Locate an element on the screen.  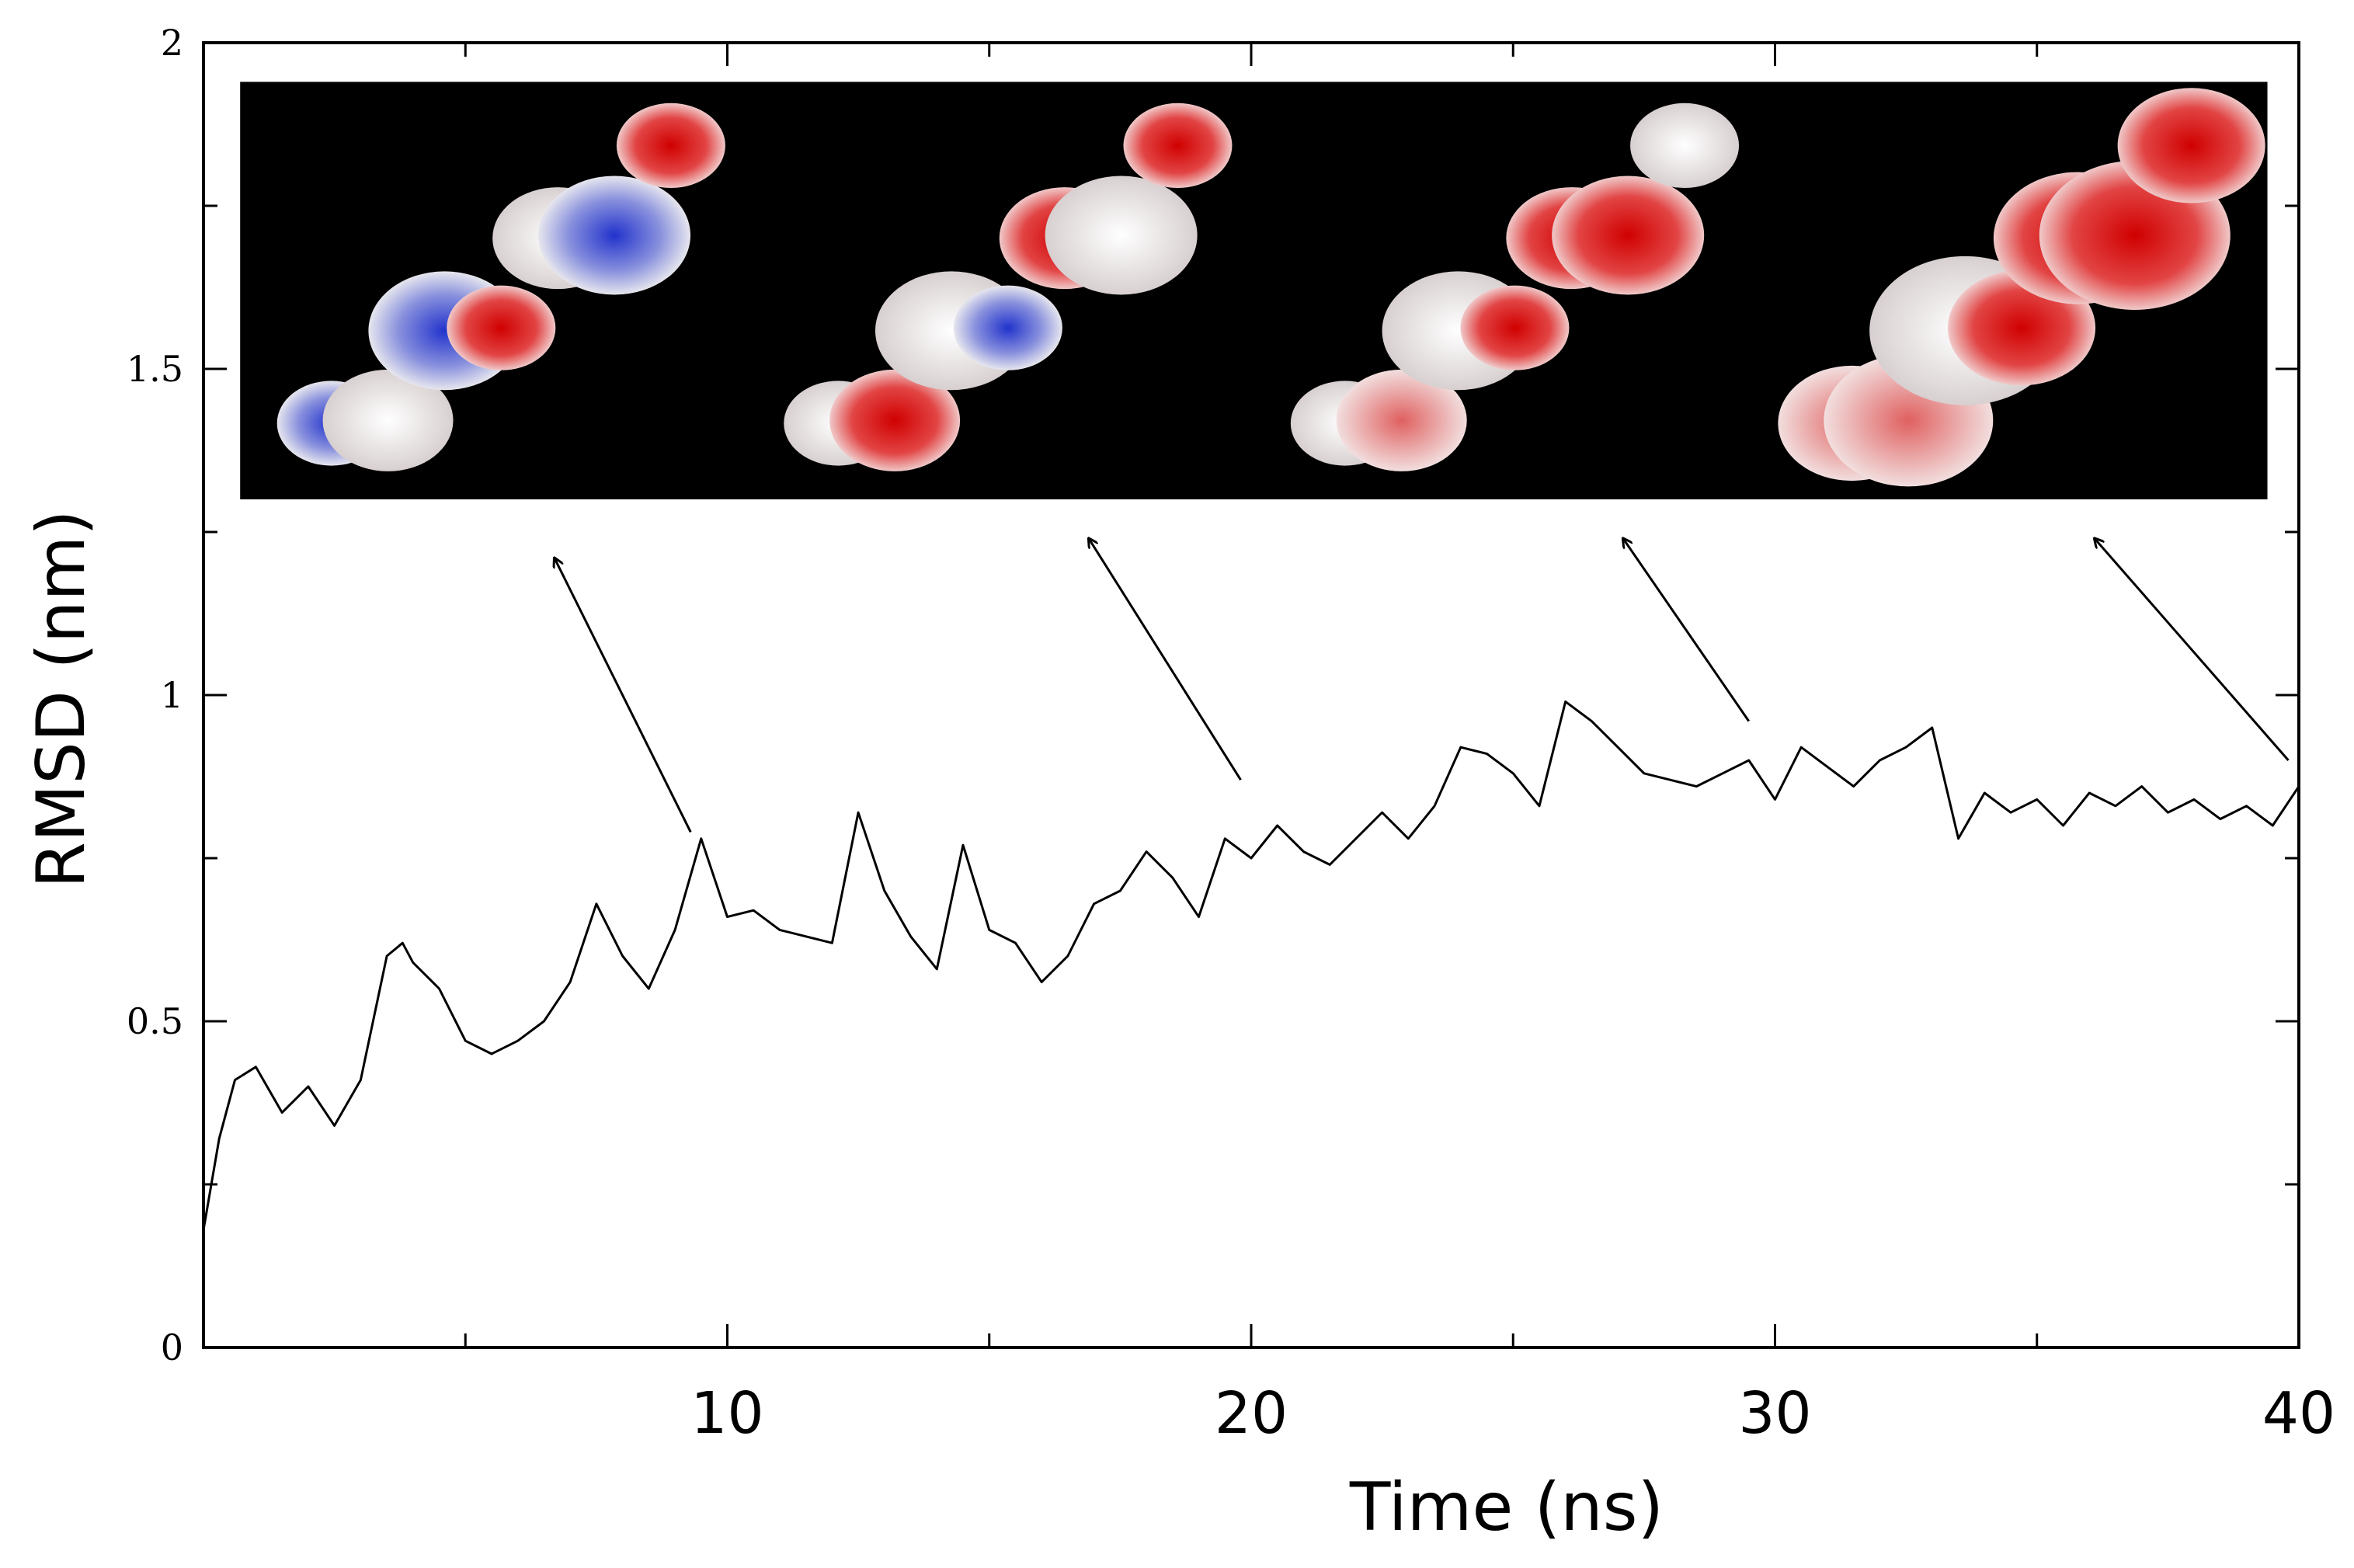
x-axis-title: Time (ns) is located at coordinates (1506, 1508).